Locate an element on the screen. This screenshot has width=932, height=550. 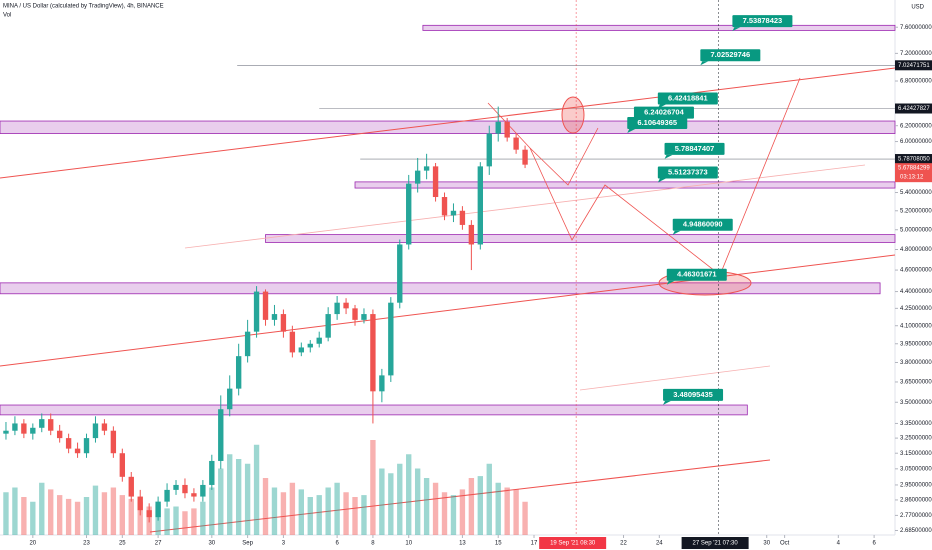
y-tick-label: 3.15000000 is located at coordinates (916, 454).